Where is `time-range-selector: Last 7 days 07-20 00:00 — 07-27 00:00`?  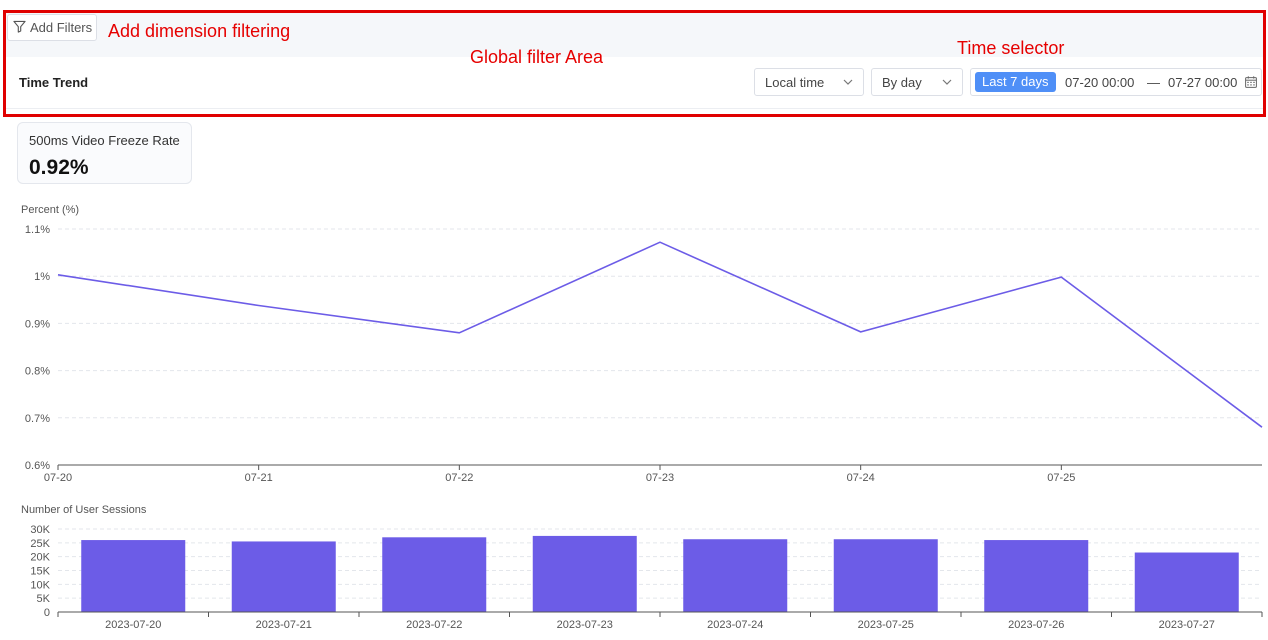 time-range-selector: Last 7 days 07-20 00:00 — 07-27 00:00 is located at coordinates (1116, 82).